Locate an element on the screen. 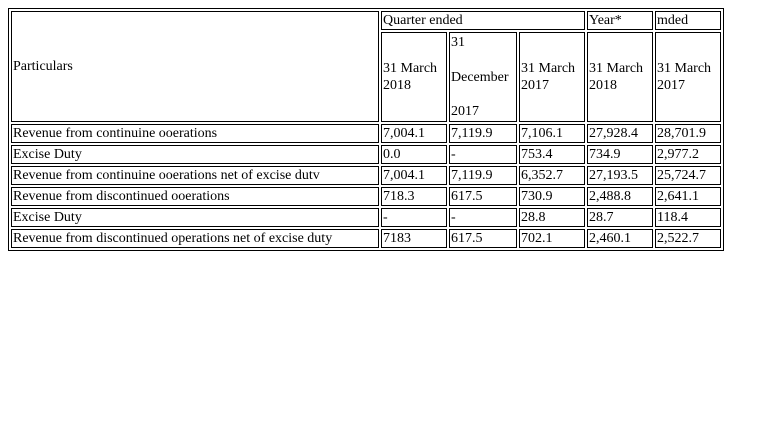 The image size is (764, 433). cell-value: 6,352.7 is located at coordinates (552, 175).